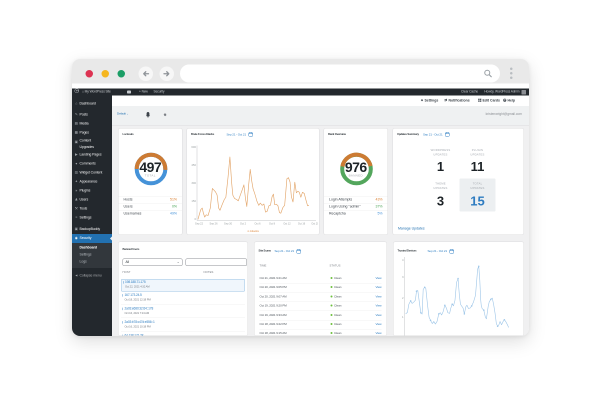 This screenshot has width=600, height=400. Describe the element at coordinates (302, 224) in the screenshot. I see `svg-text: Oct 16` at that location.